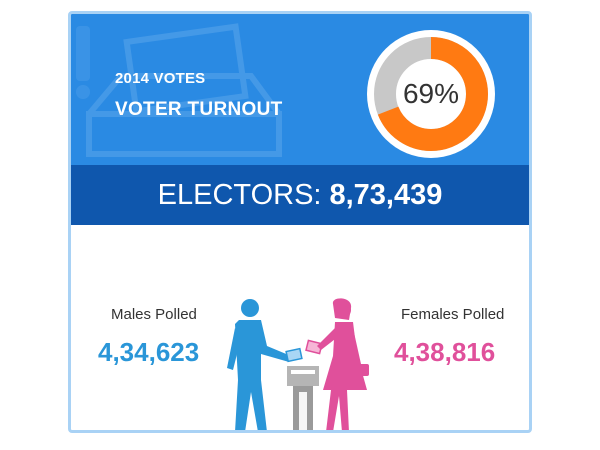  I want to click on males-polled-label: Males Polled, so click(154, 314).